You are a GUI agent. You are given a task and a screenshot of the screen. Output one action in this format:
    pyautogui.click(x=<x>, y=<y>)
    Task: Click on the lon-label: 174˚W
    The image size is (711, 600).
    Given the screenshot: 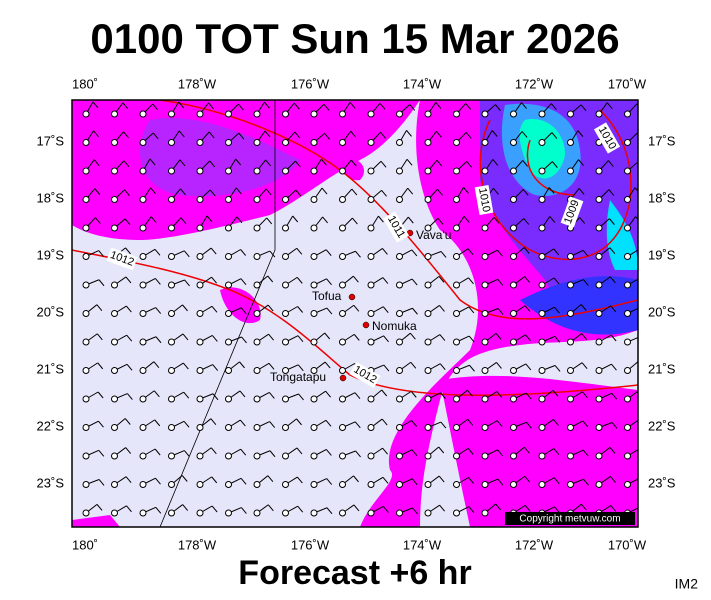 What is the action you would take?
    pyautogui.click(x=422, y=544)
    